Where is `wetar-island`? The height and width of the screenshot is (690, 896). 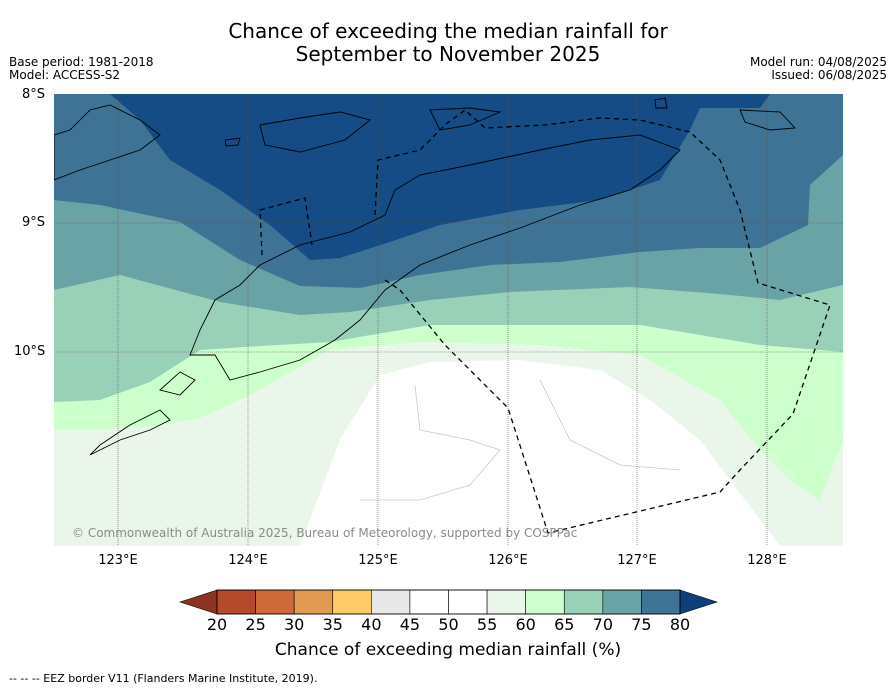
wetar-island is located at coordinates (465, 119).